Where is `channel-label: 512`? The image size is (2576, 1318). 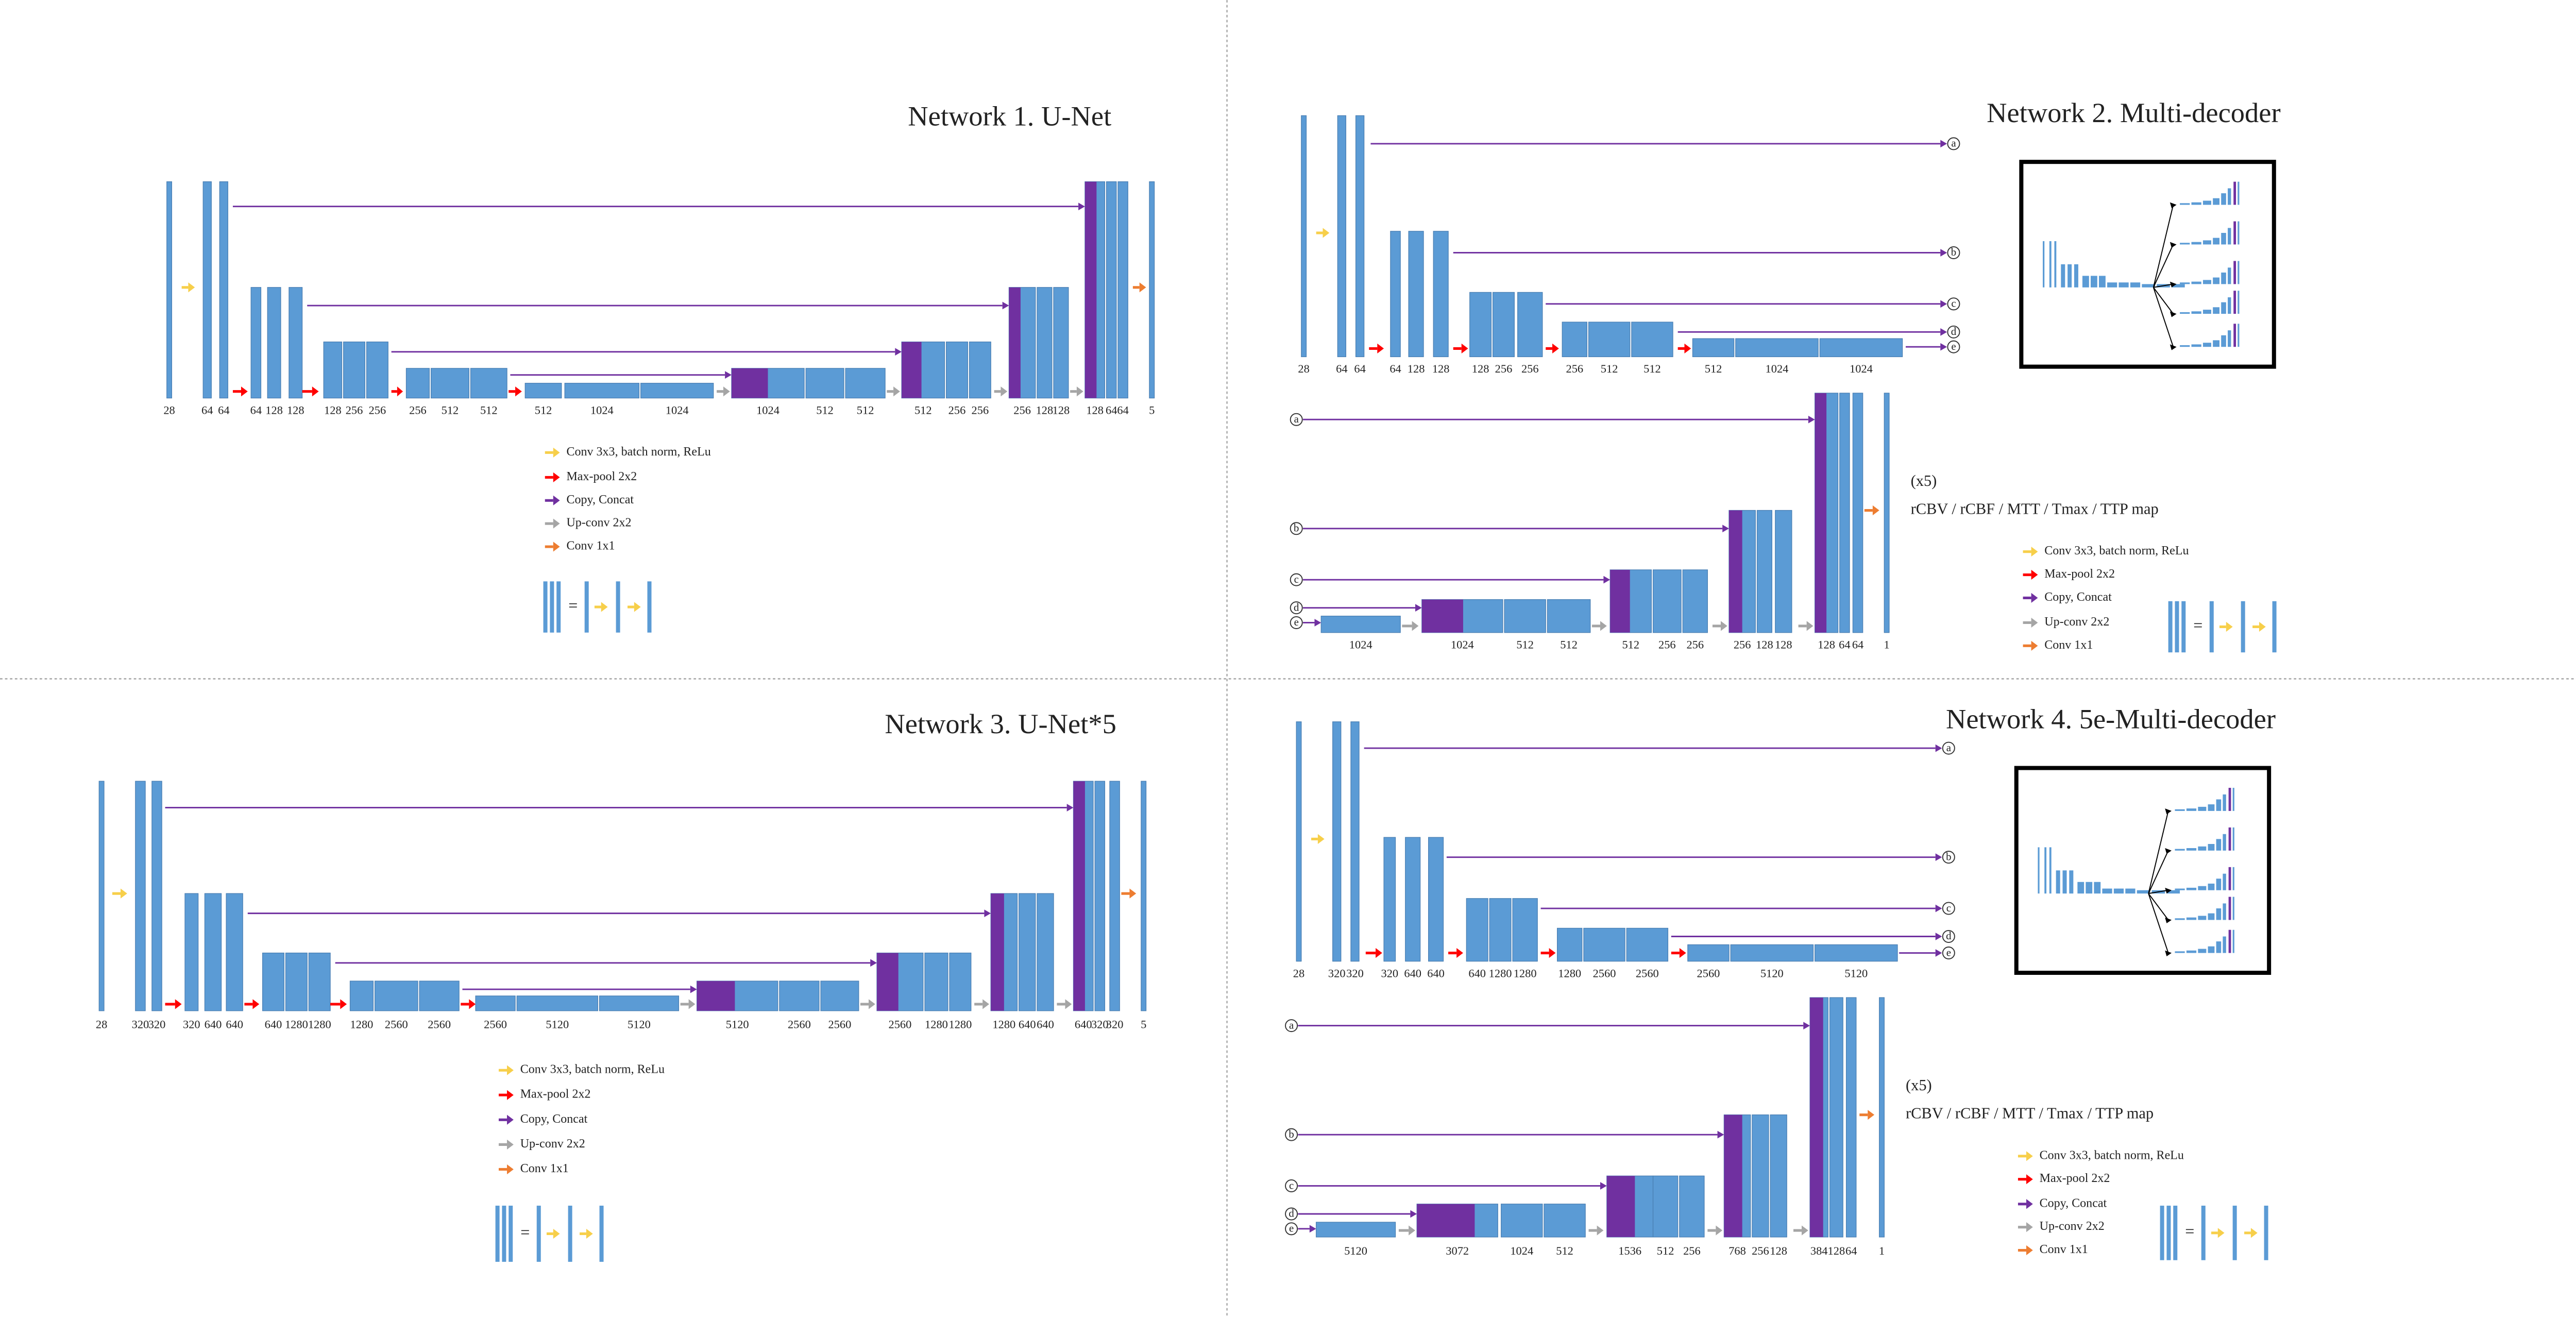 channel-label: 512 is located at coordinates (489, 410).